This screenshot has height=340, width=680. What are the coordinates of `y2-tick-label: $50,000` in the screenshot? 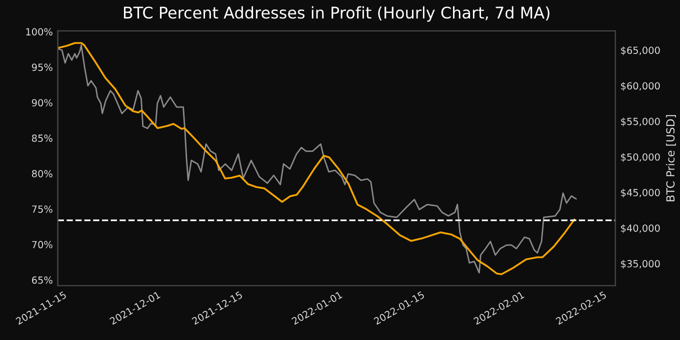 It's located at (640, 157).